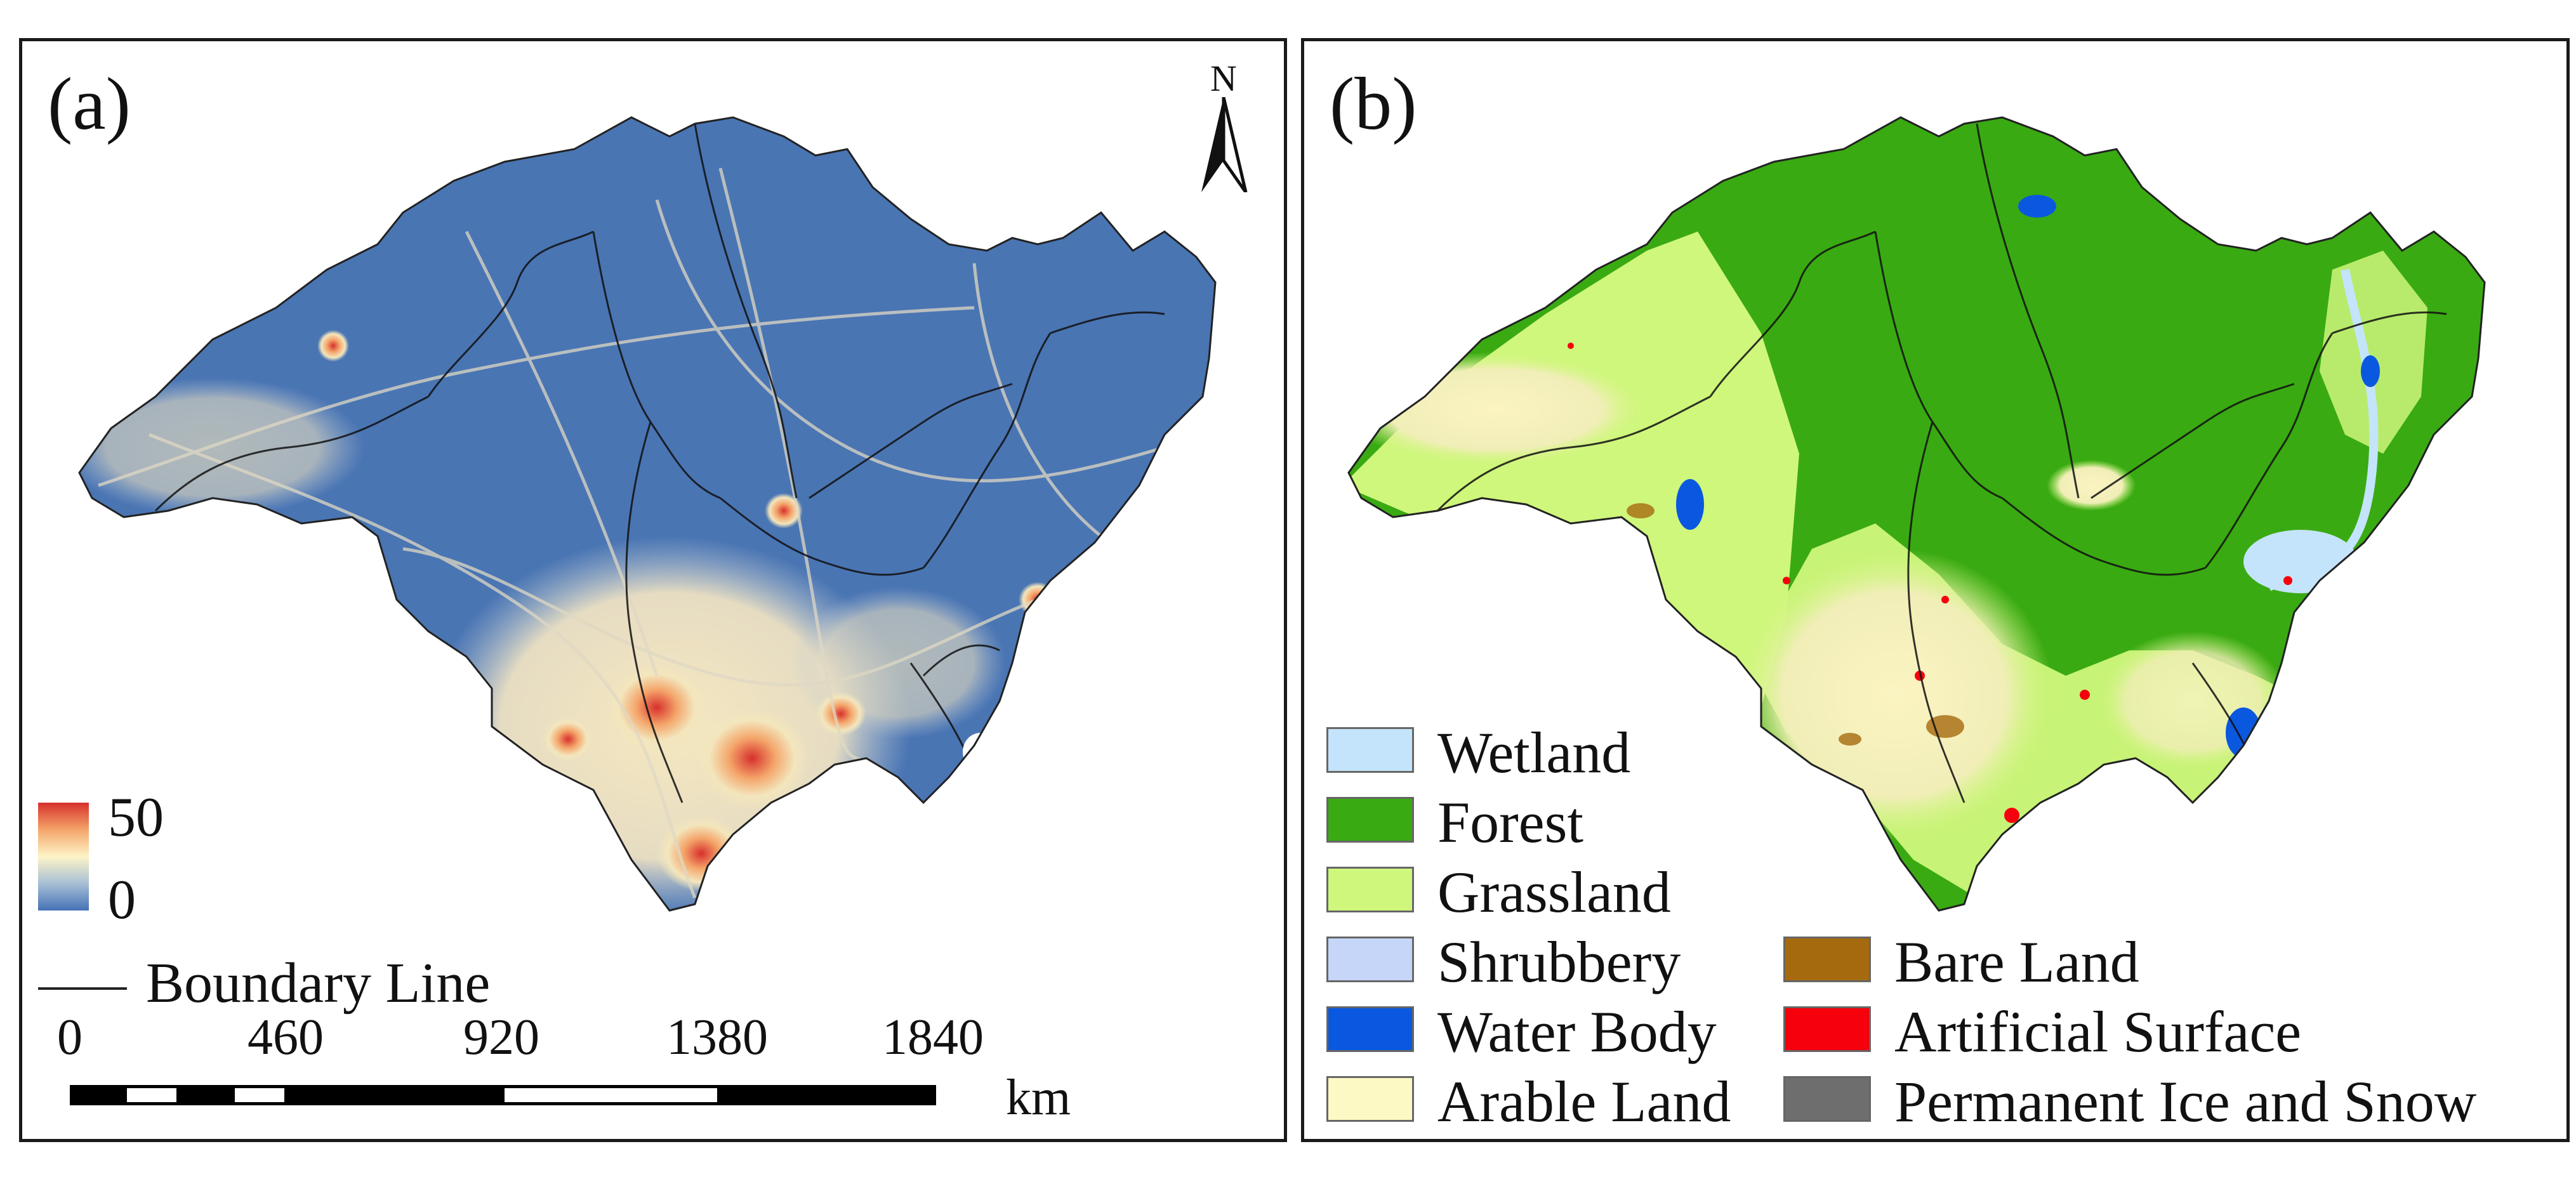 This screenshot has width=2576, height=1177. What do you see at coordinates (933, 1037) in the screenshot?
I see `scale-tick-1840: 1840` at bounding box center [933, 1037].